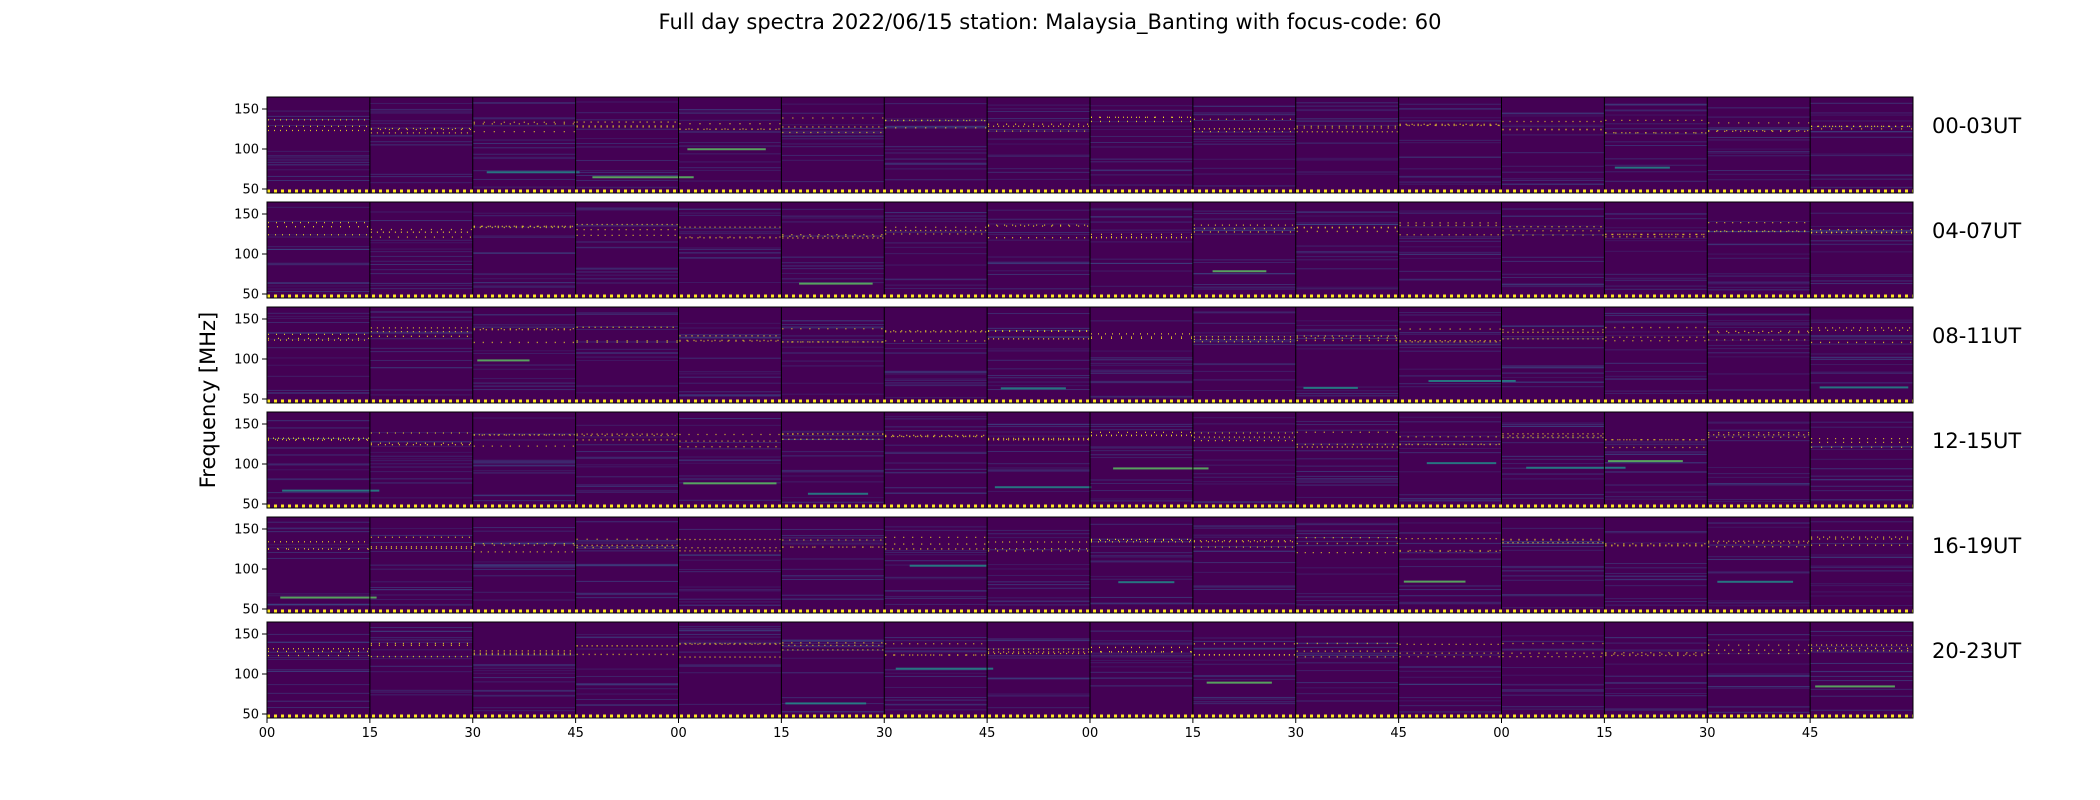 This screenshot has height=800, width=2100. What do you see at coordinates (1501, 733) in the screenshot?
I see `xtick-label: 00` at bounding box center [1501, 733].